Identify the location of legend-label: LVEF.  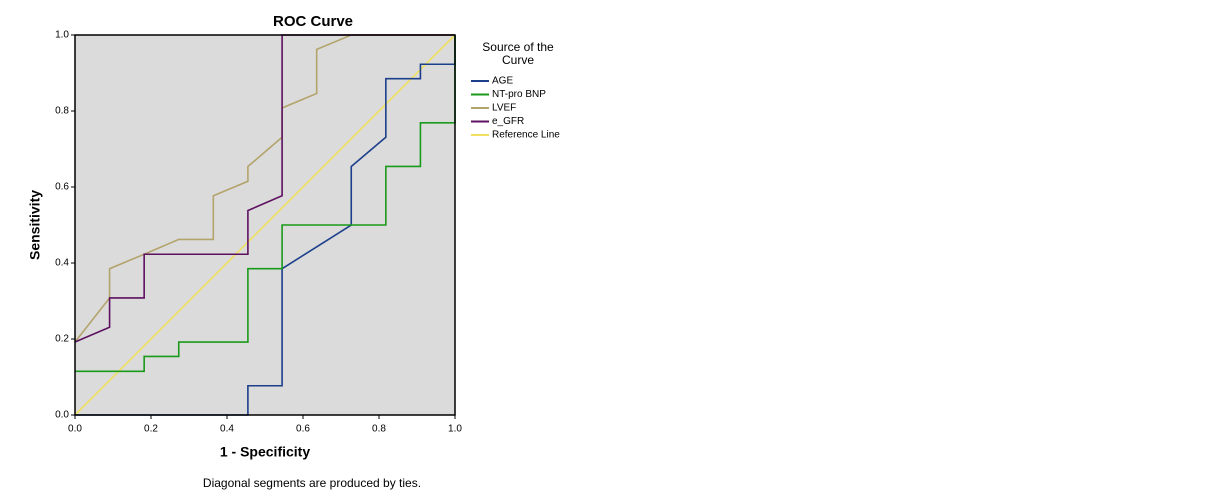
(504, 108).